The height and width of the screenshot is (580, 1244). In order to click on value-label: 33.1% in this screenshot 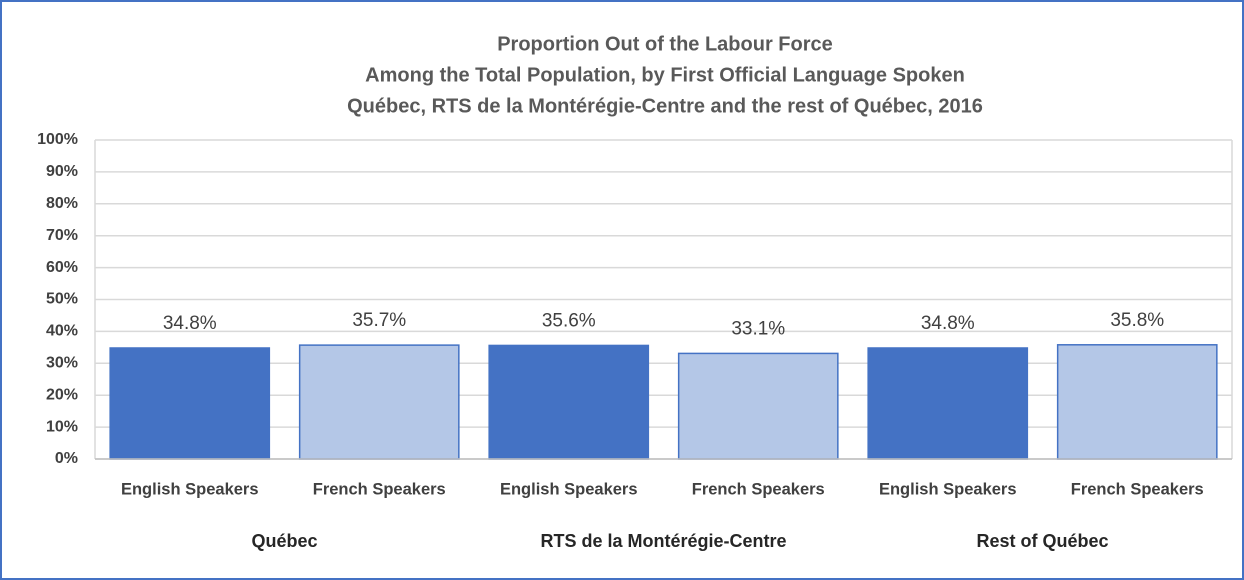, I will do `click(758, 328)`.